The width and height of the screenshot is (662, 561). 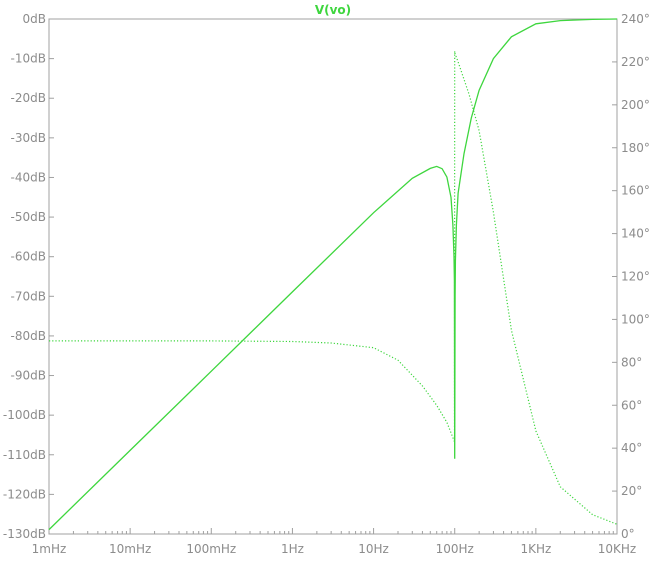 I want to click on right-tick-label: 220°, so click(x=635, y=62).